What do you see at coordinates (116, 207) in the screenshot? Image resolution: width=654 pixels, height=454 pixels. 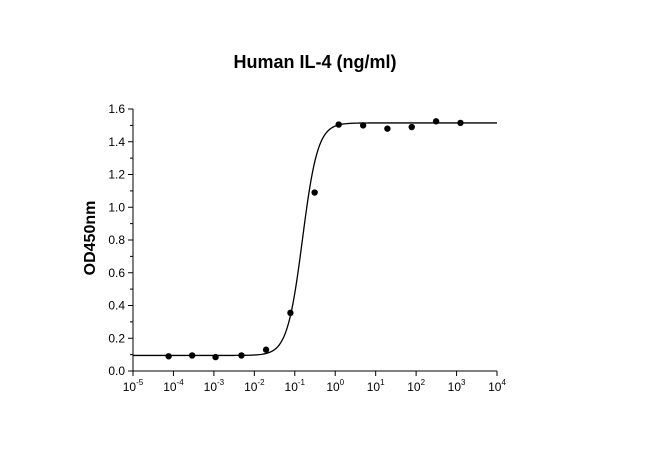 I see `y-tick-label: 1.0` at bounding box center [116, 207].